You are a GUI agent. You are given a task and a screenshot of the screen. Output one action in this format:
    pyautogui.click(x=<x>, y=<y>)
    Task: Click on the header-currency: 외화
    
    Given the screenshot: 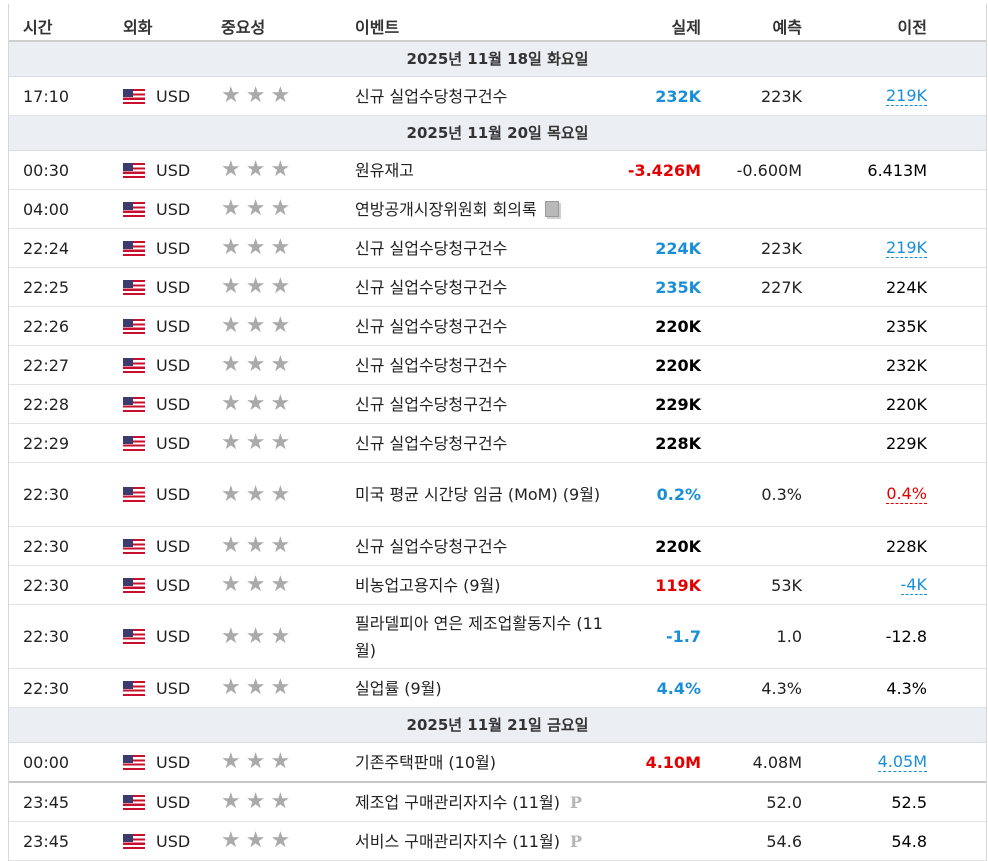 What is the action you would take?
    pyautogui.click(x=138, y=27)
    